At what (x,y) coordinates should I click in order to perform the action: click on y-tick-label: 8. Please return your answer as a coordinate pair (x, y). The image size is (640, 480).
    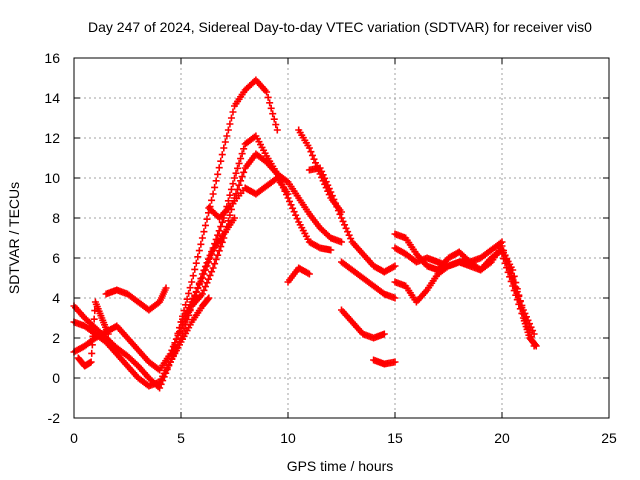
    Looking at the image, I should click on (56, 218).